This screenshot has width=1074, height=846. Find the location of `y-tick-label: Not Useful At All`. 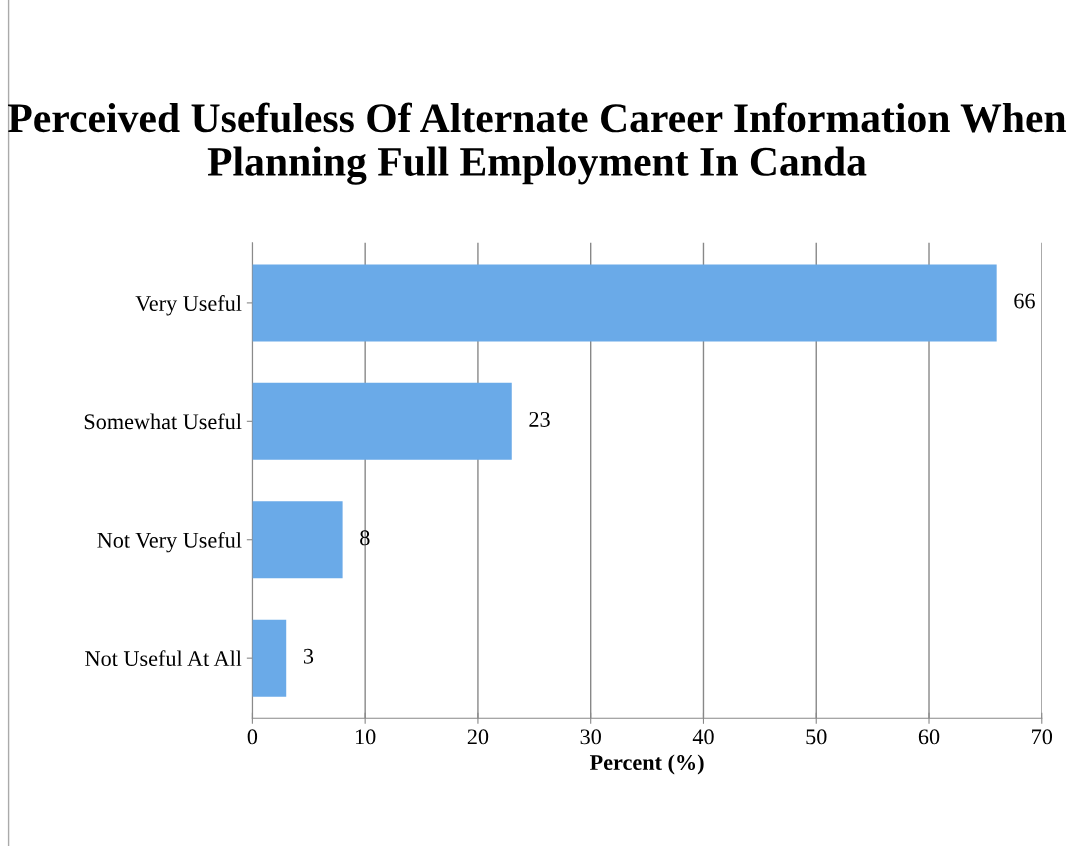

y-tick-label: Not Useful At All is located at coordinates (163, 658).